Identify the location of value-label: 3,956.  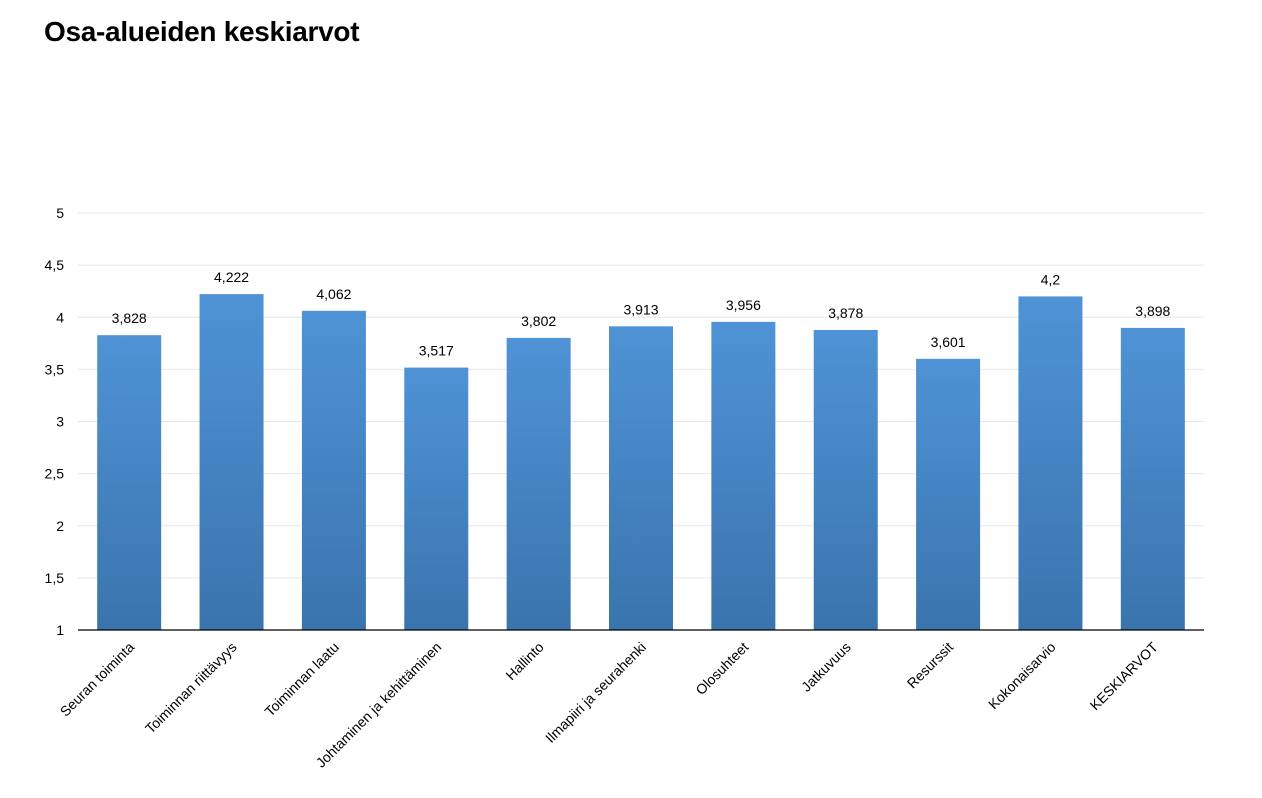
(743, 305).